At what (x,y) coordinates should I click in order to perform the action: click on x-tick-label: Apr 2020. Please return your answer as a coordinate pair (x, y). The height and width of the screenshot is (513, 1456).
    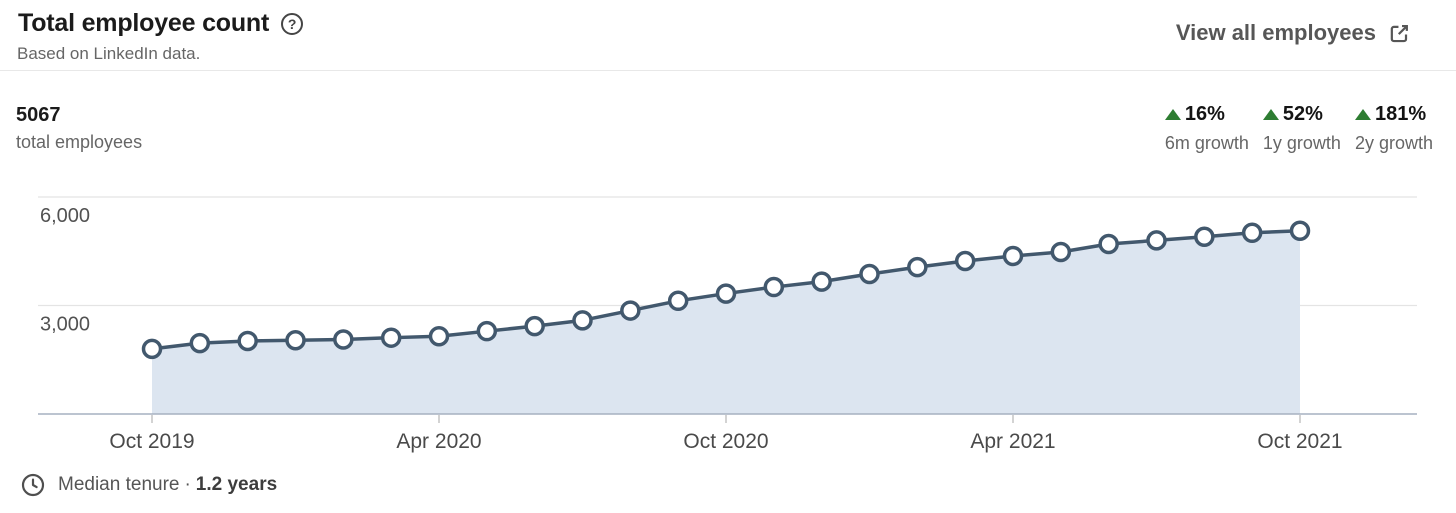
    Looking at the image, I should click on (438, 441).